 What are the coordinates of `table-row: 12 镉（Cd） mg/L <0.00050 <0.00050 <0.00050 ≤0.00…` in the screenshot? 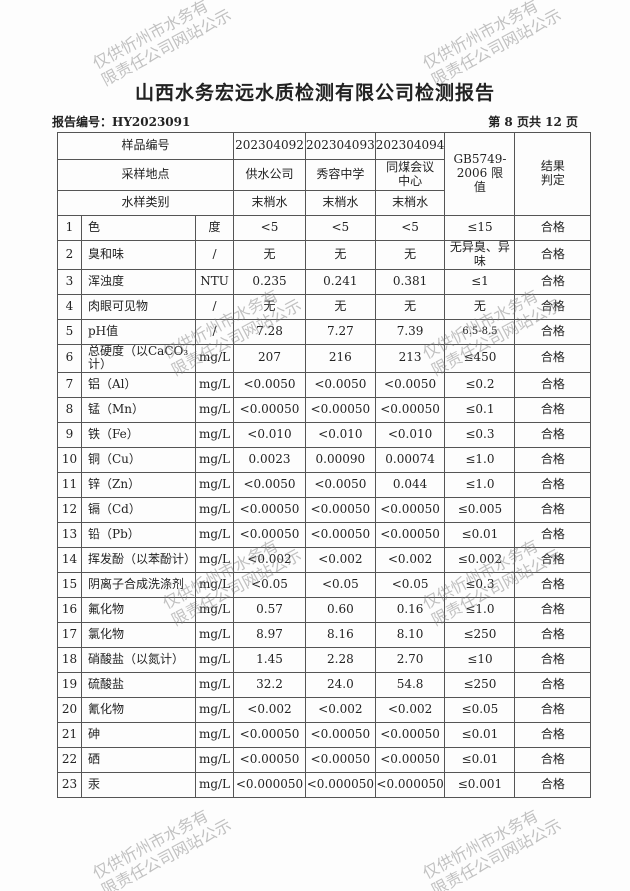 It's located at (324, 510).